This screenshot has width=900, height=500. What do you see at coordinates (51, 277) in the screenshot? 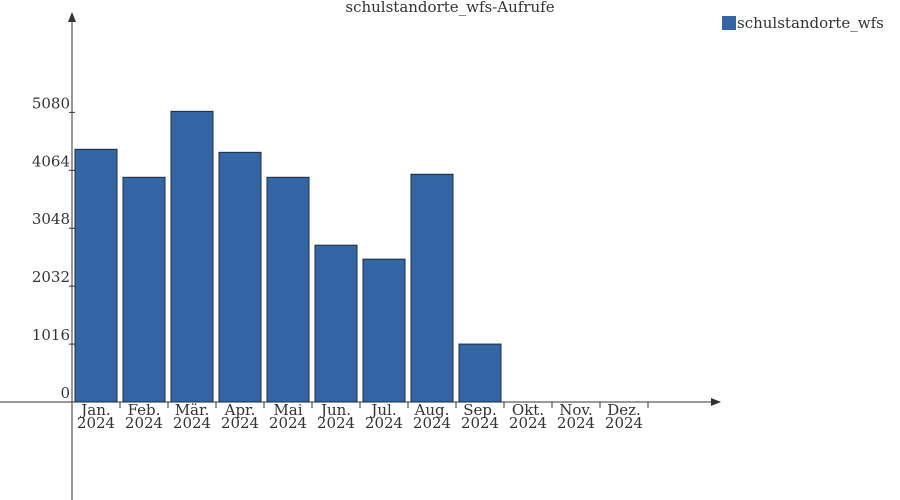
I see `y-tick-label: 2032` at bounding box center [51, 277].